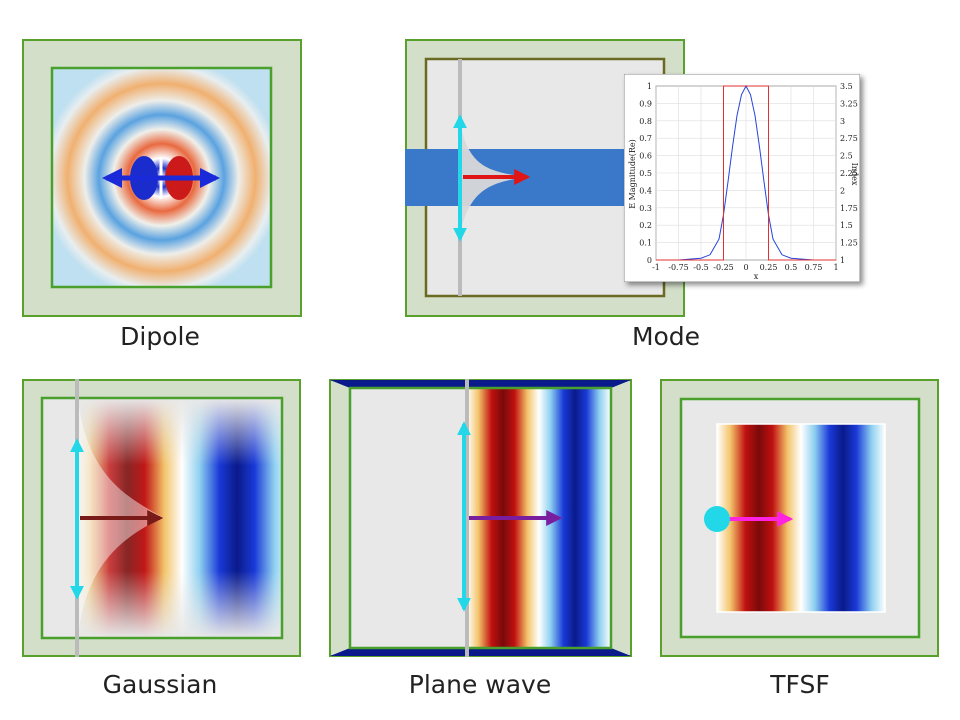  Describe the element at coordinates (835, 267) in the screenshot. I see `plot-x-tick-label: 1` at that location.